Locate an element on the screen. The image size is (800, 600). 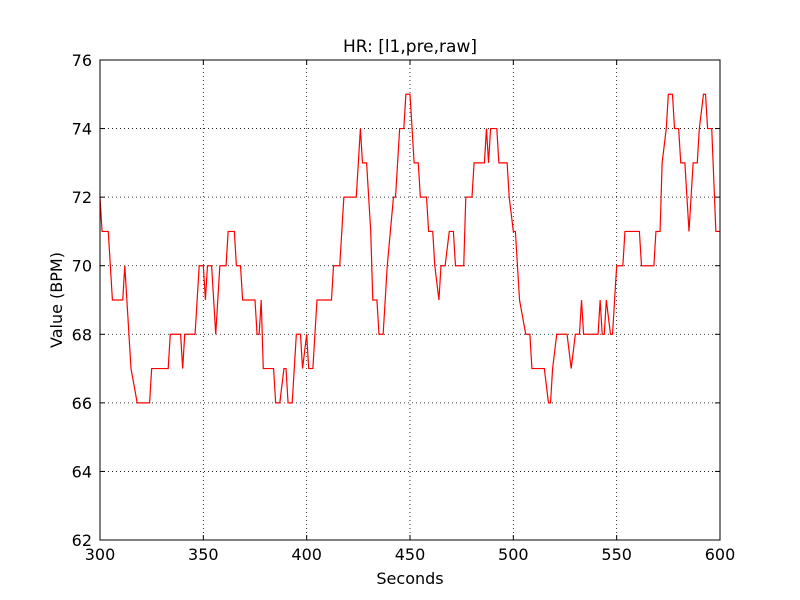
y-tick-label: 70 is located at coordinates (82, 266).